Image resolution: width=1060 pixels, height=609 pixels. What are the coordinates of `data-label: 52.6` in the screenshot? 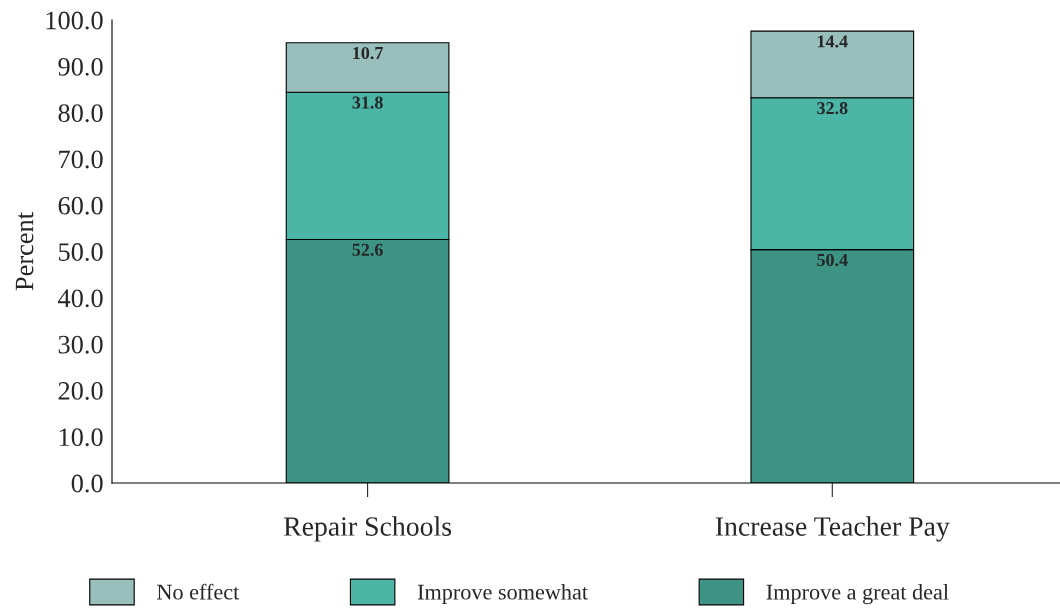 It's located at (367, 249).